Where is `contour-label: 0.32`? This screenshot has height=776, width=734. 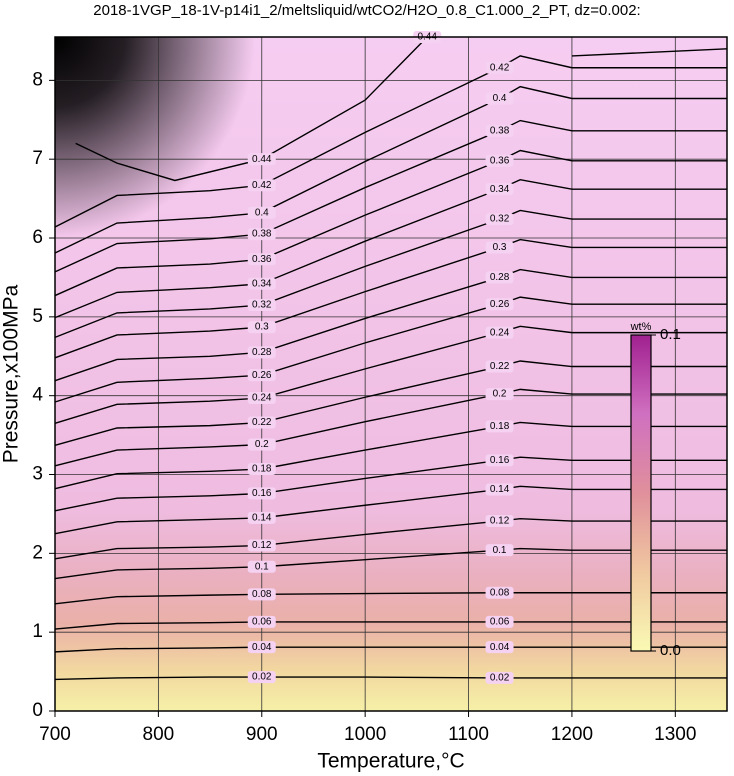 contour-label: 0.32 is located at coordinates (500, 219).